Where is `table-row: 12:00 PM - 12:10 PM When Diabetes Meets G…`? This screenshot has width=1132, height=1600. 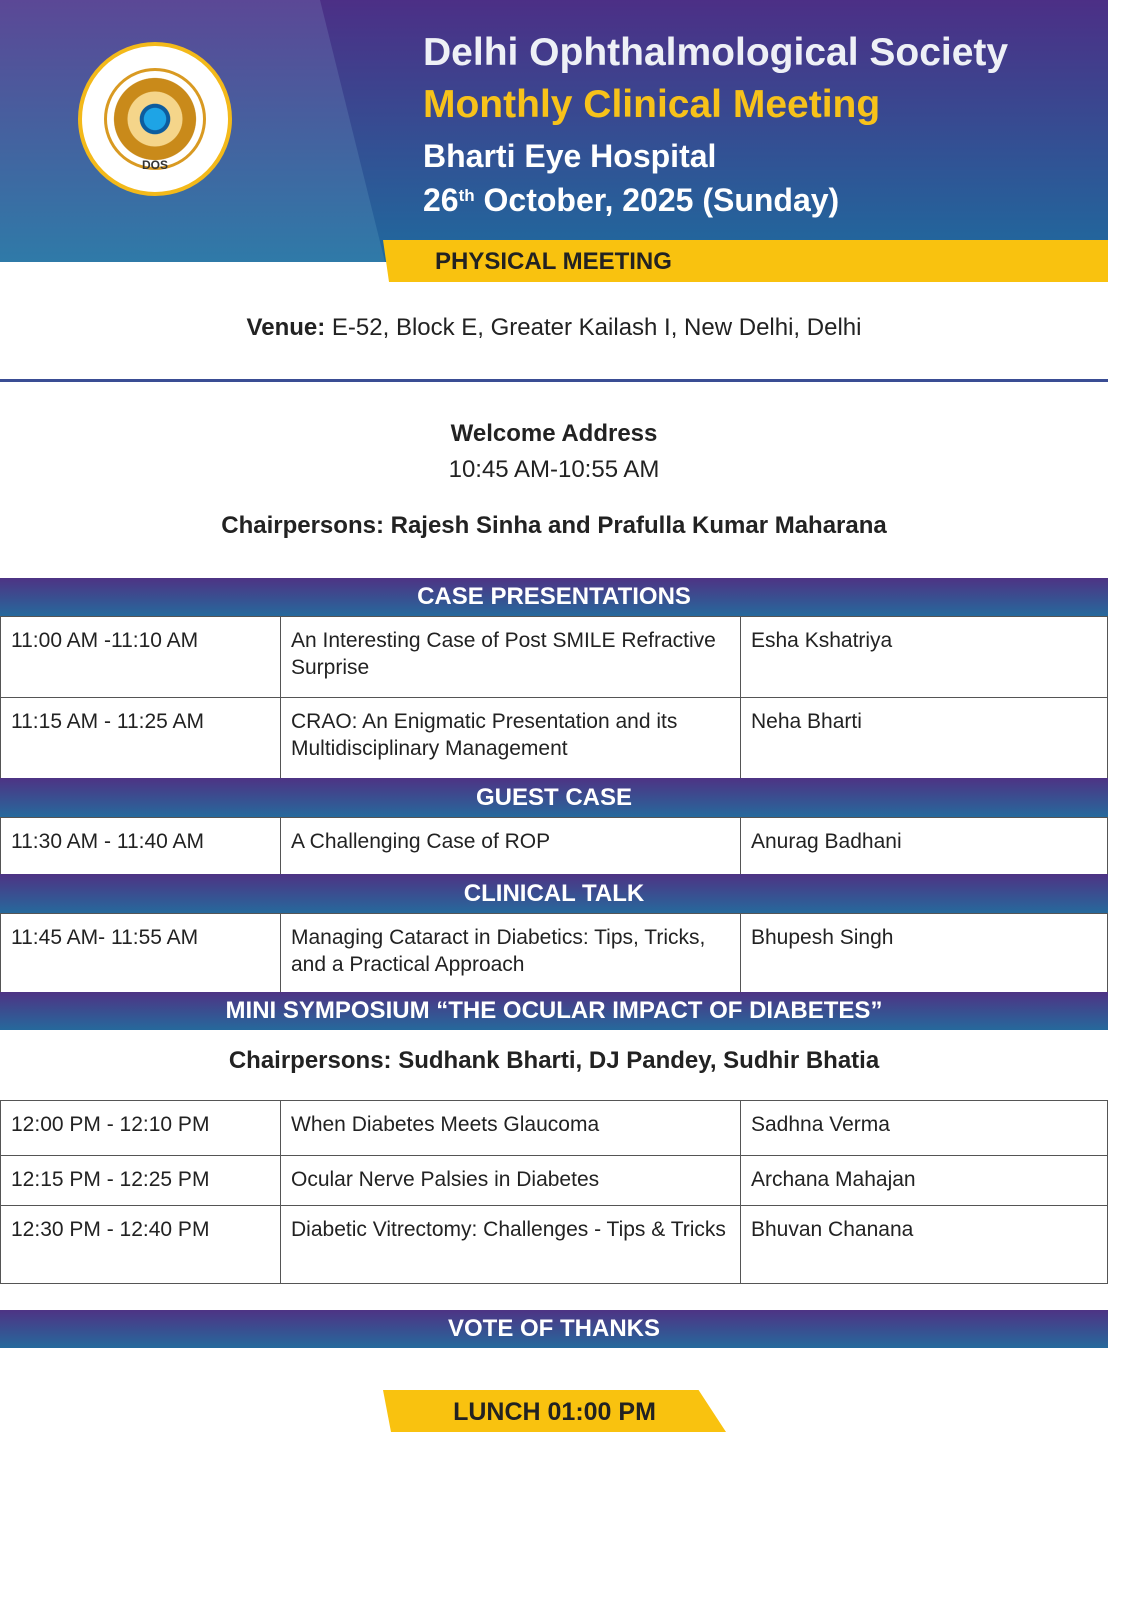 table-row: 12:00 PM - 12:10 PM When Diabetes Meets G… is located at coordinates (554, 1128).